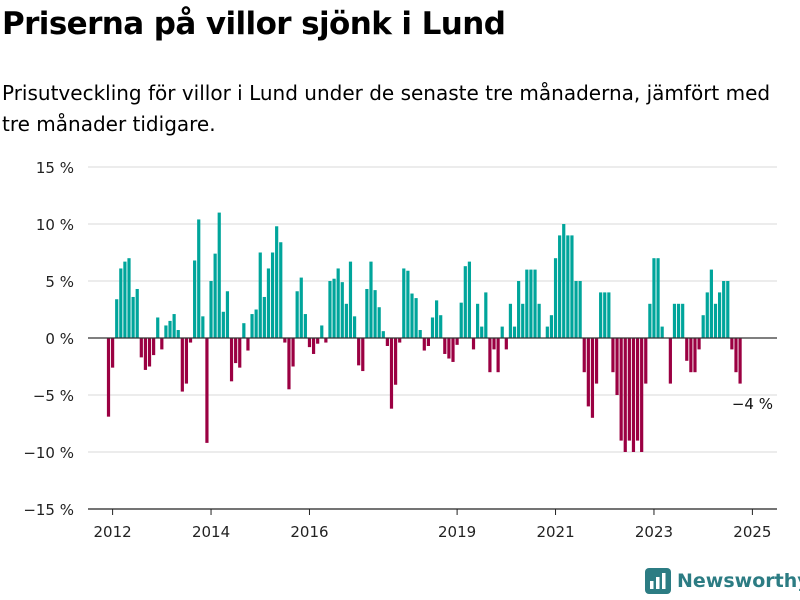  Describe the element at coordinates (59, 339) in the screenshot. I see `y-tick-label: 0 %` at that location.